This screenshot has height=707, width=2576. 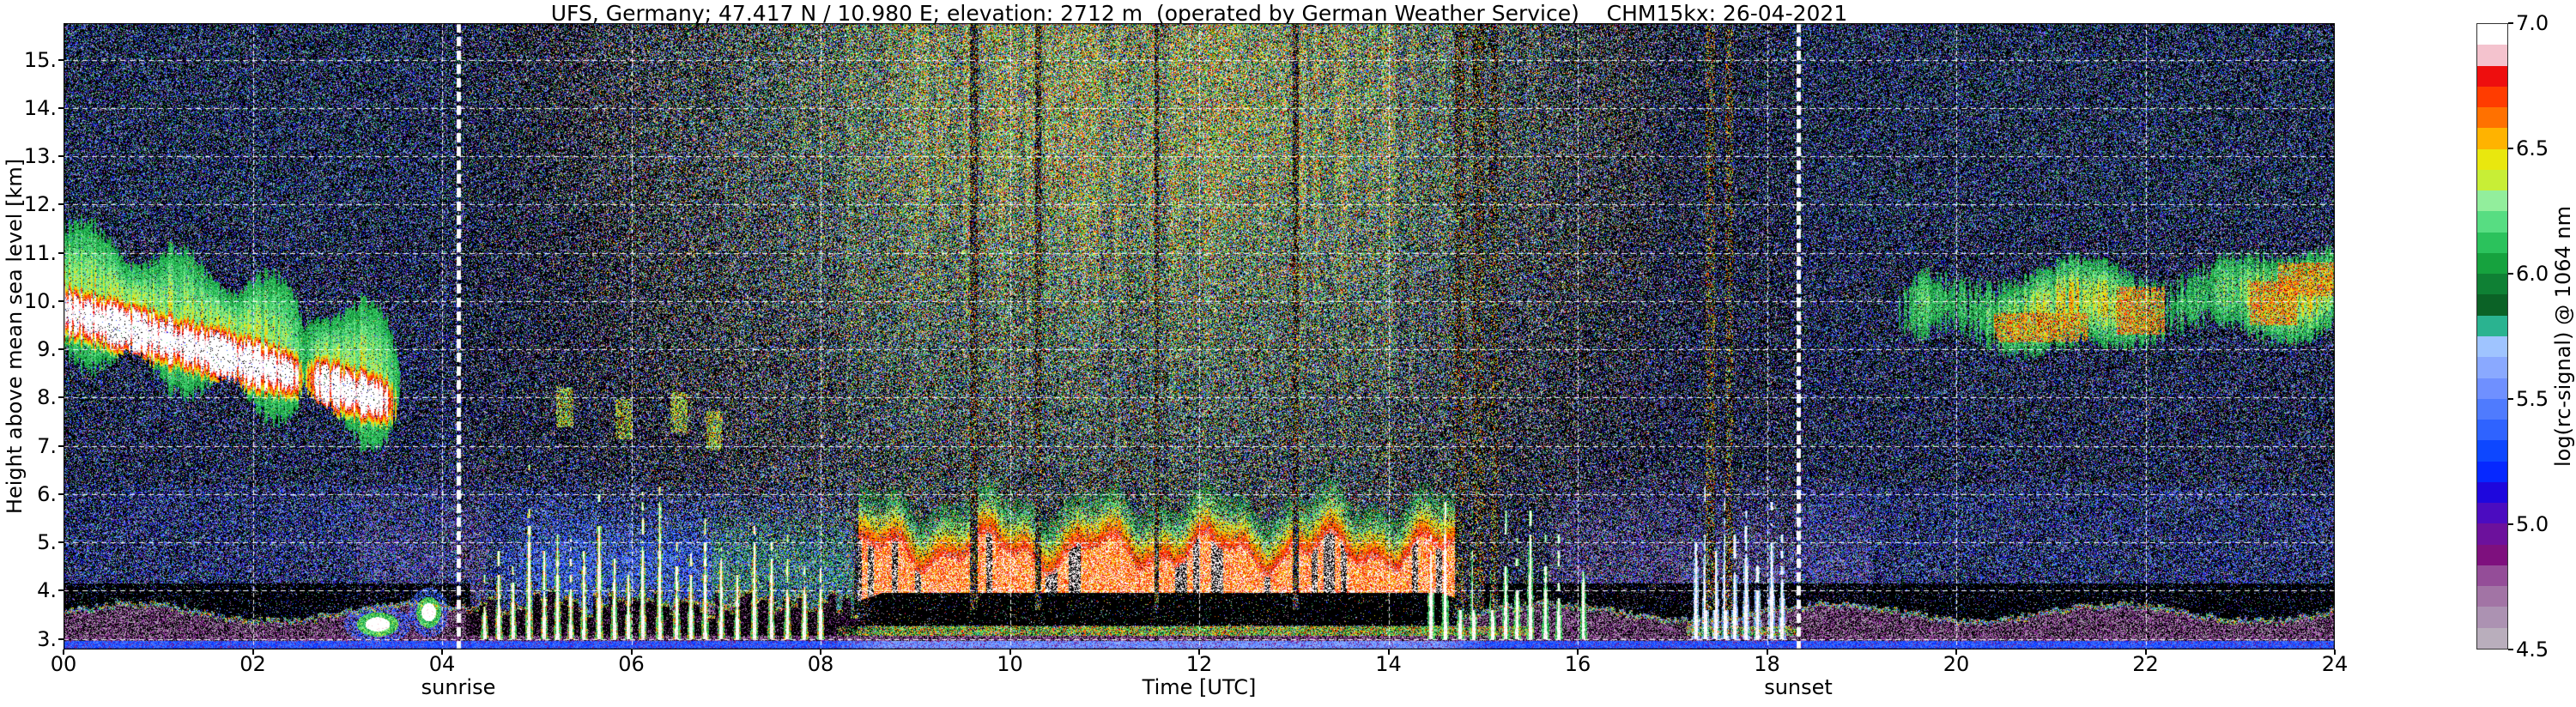 What do you see at coordinates (63, 664) in the screenshot?
I see `x-tick-label: 00` at bounding box center [63, 664].